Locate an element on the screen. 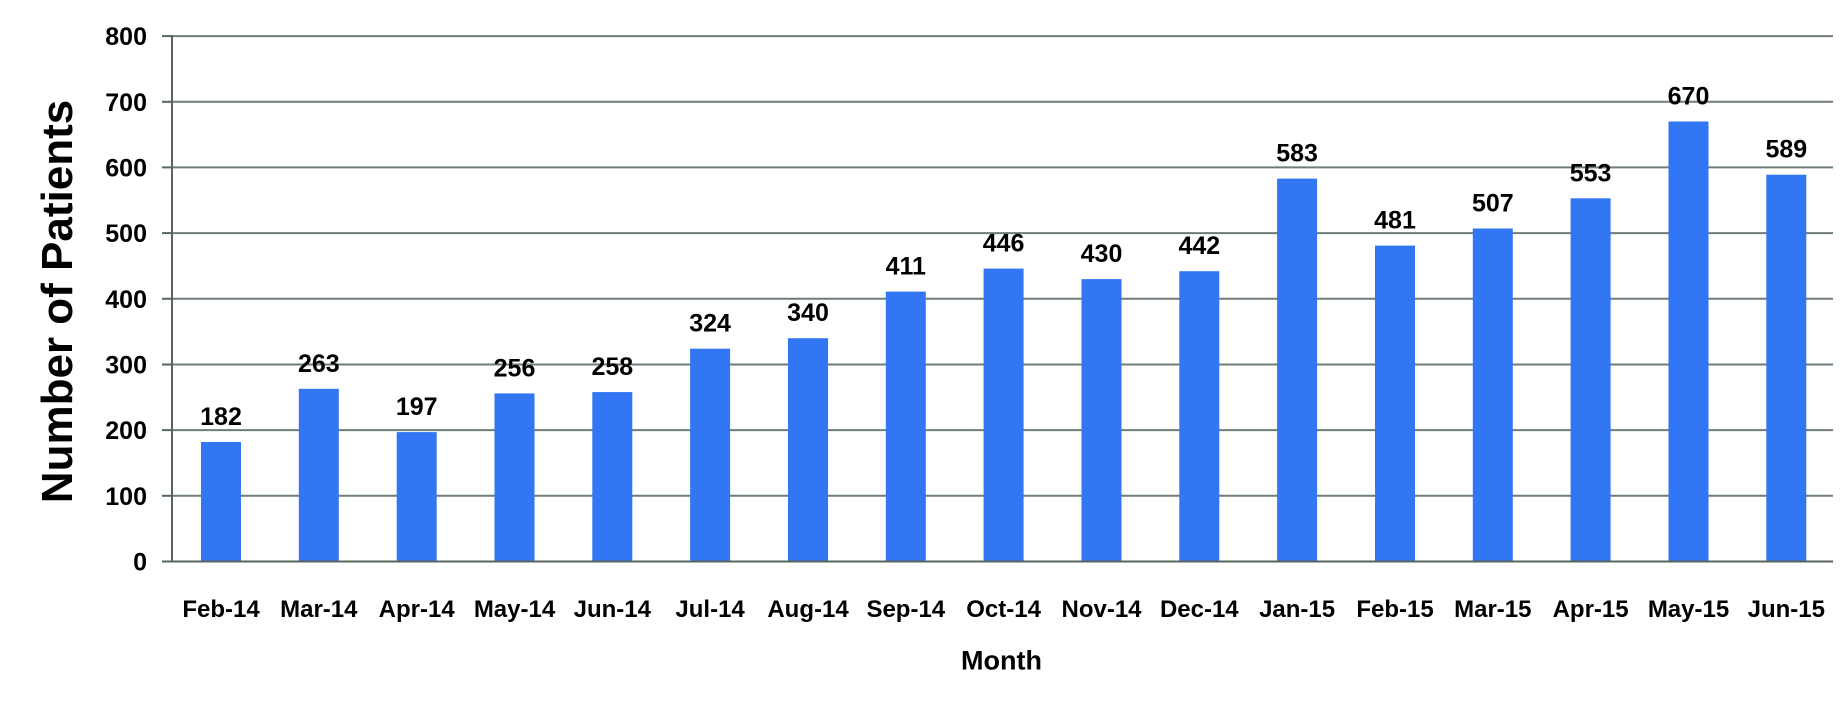  svg-text: Month is located at coordinates (1001, 660).